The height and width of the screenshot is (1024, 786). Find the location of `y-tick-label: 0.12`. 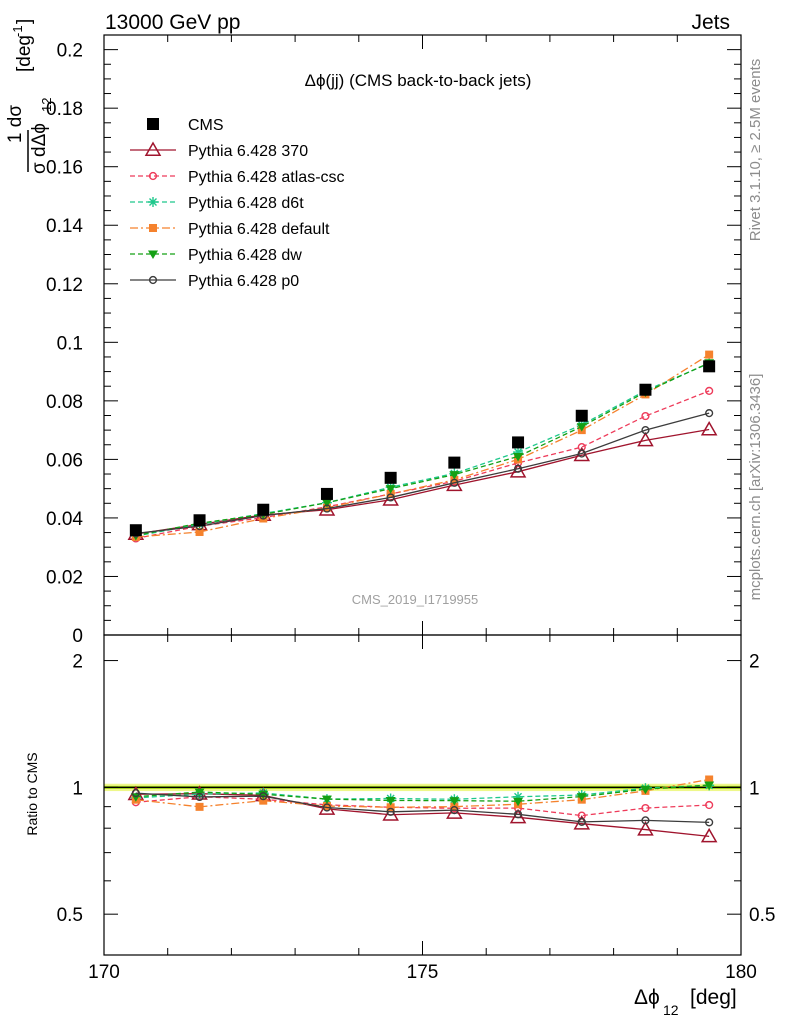

y-tick-label: 0.12 is located at coordinates (64, 285).